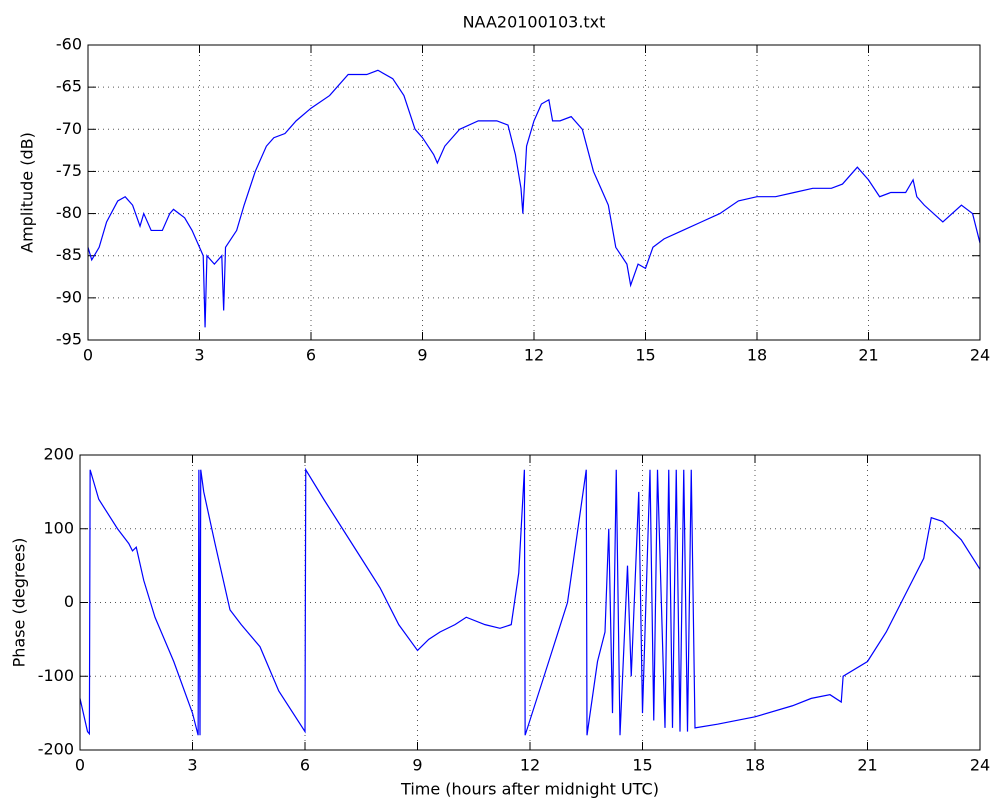 This screenshot has width=998, height=806. I want to click on y-tick-label: -90, so click(69, 296).